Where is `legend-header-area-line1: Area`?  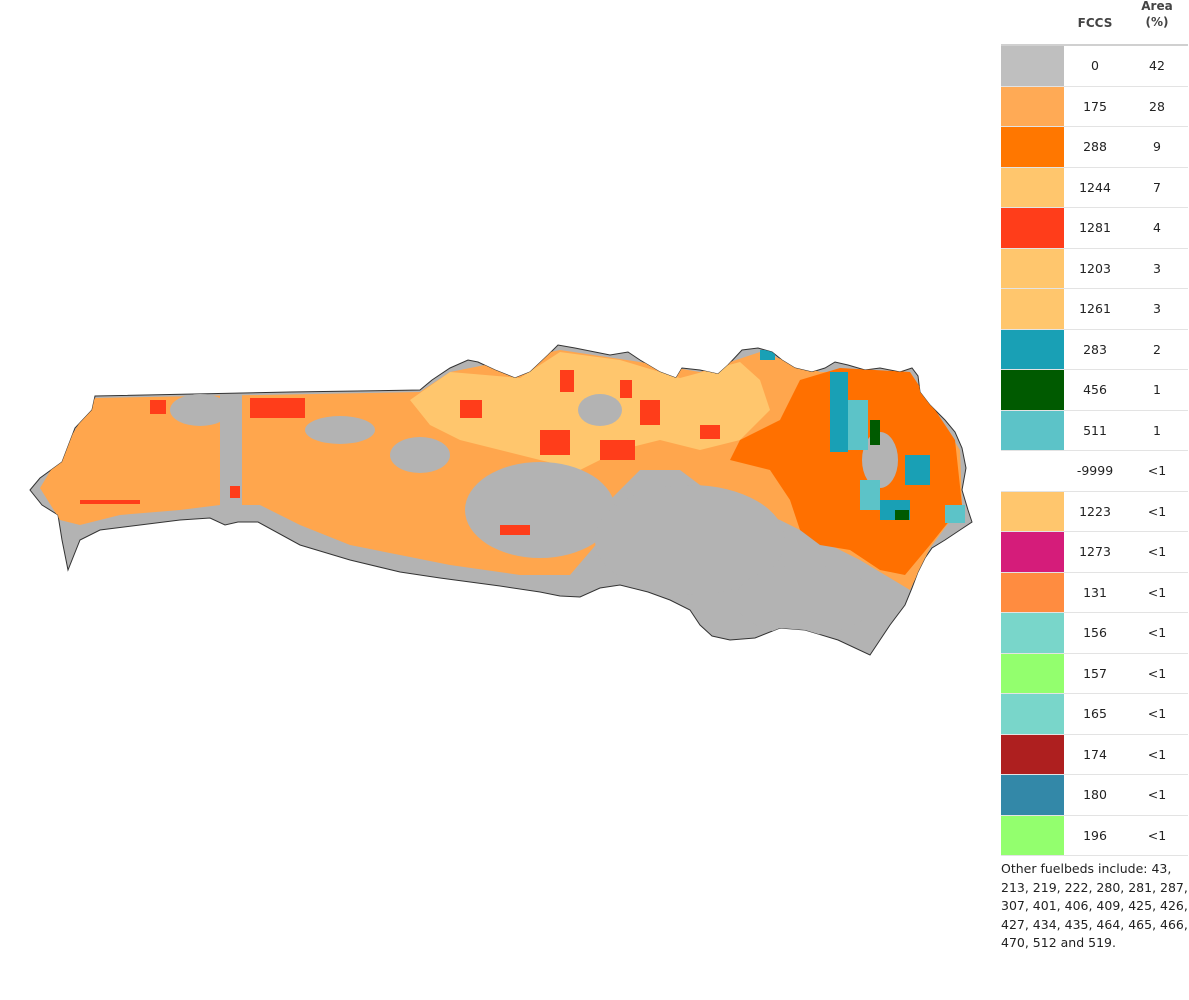 legend-header-area-line1: Area is located at coordinates (1157, 6).